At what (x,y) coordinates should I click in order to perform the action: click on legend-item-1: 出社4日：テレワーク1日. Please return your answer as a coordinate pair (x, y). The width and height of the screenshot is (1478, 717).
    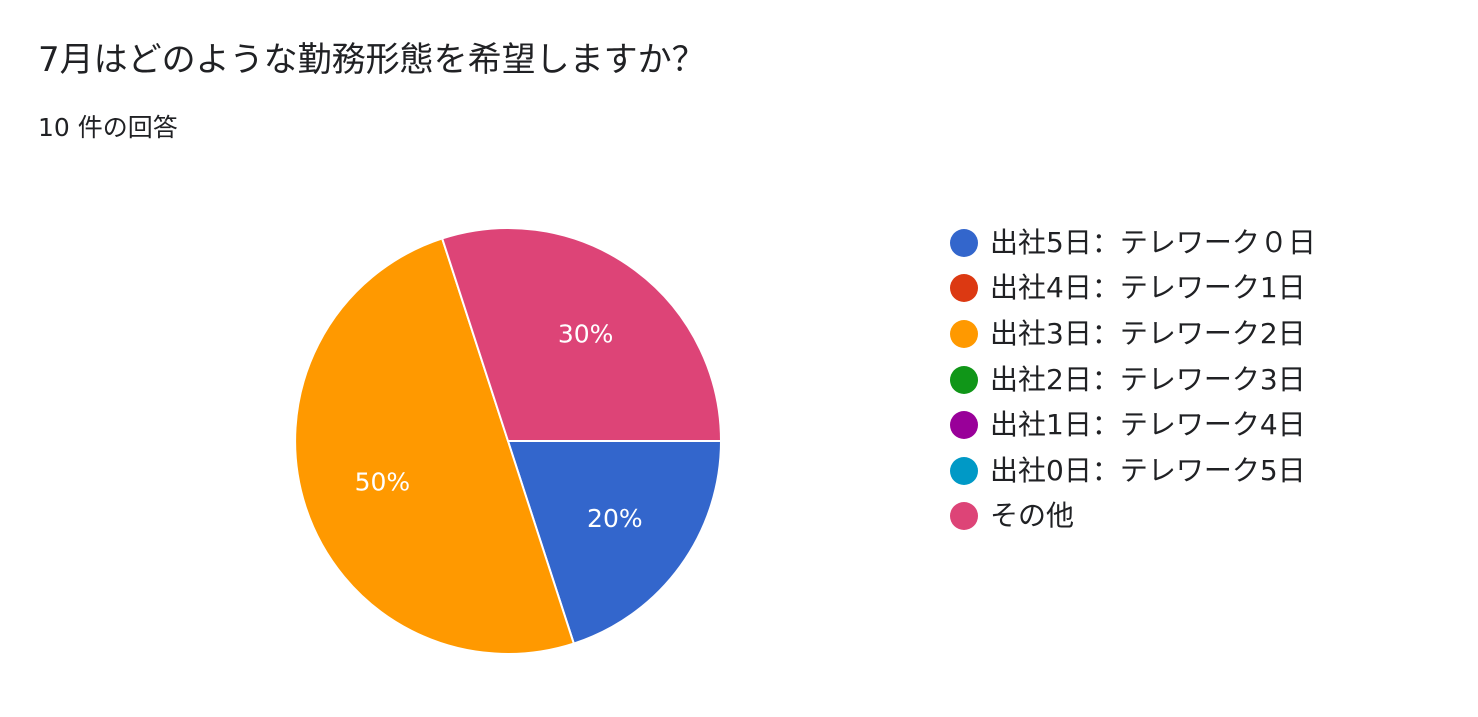
    Looking at the image, I should click on (1133, 289).